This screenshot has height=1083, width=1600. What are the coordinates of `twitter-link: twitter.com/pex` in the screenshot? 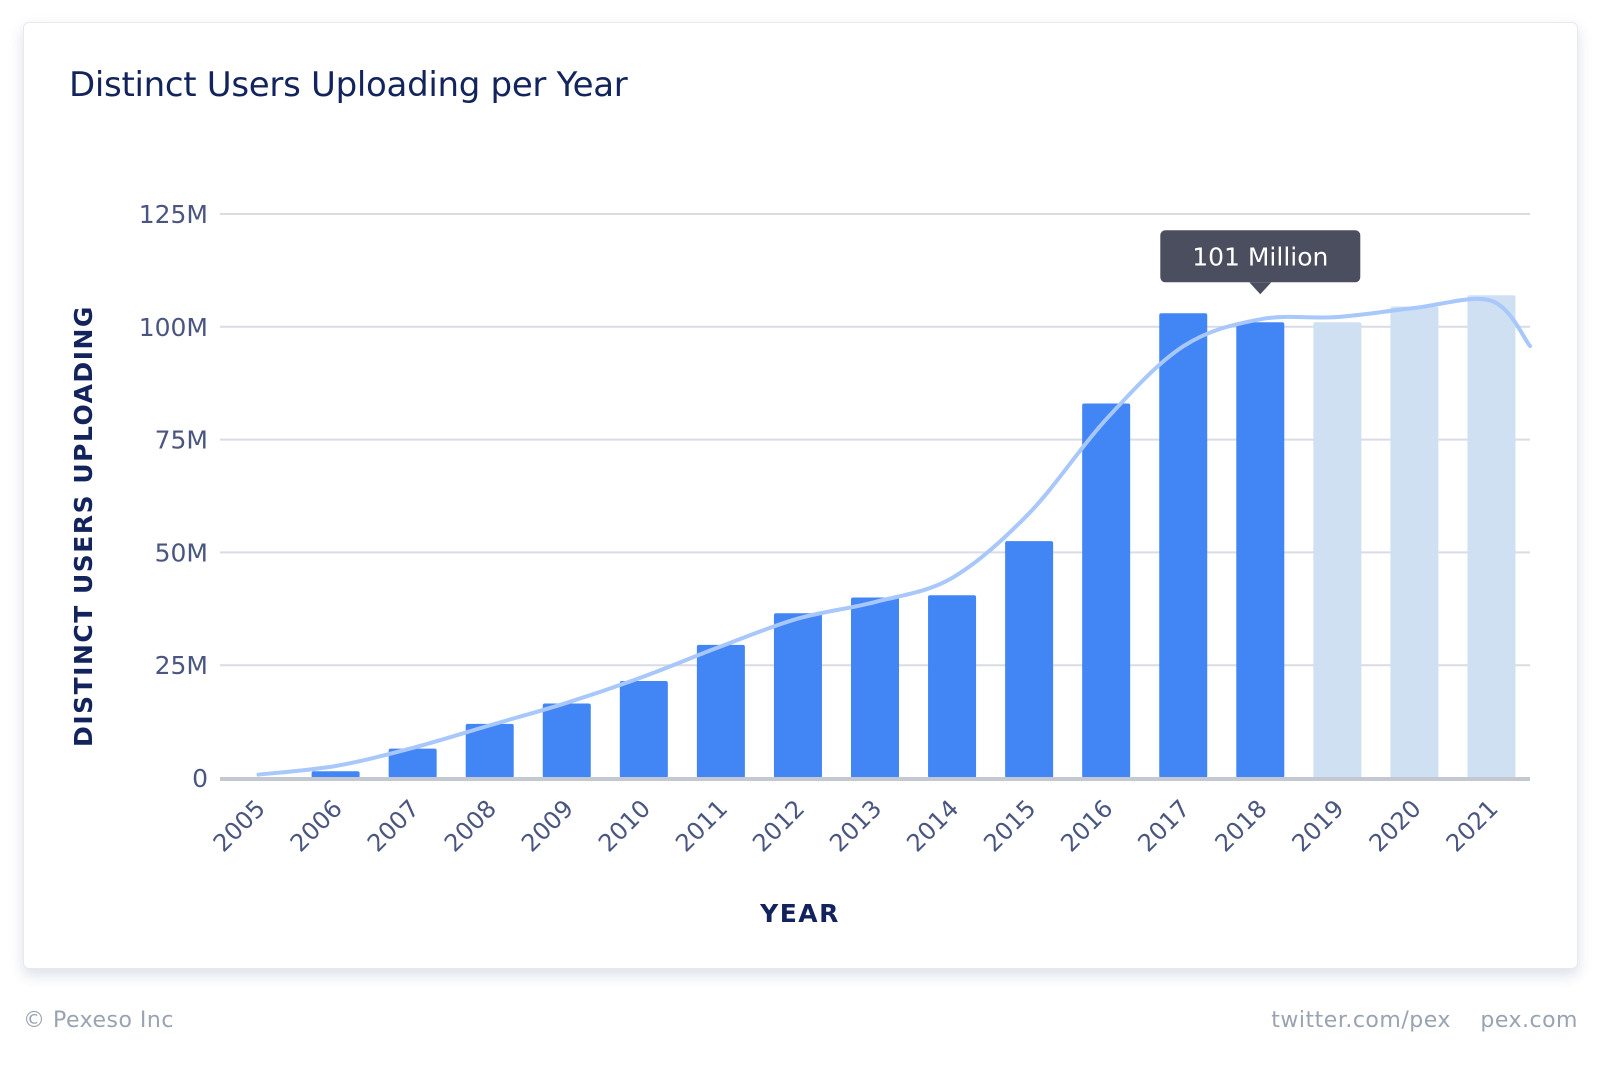 It's located at (1361, 1020).